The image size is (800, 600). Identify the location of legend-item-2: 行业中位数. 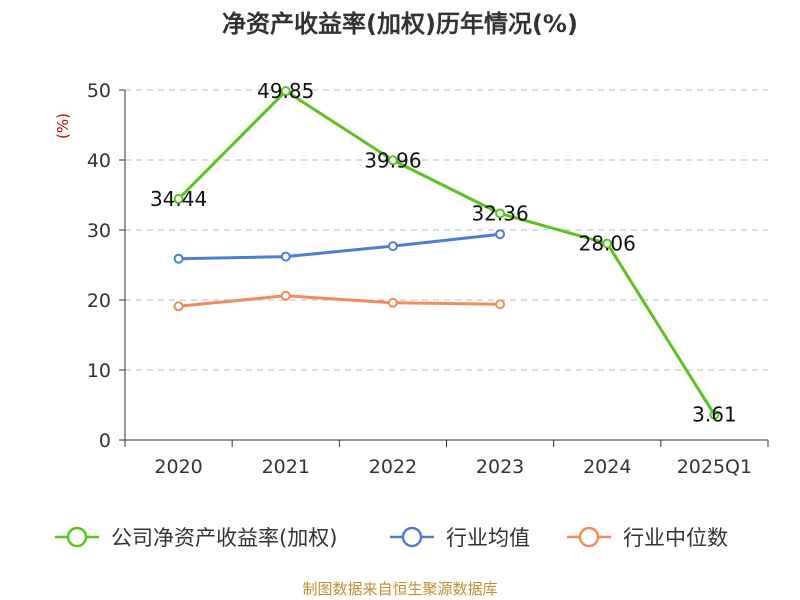
(647, 538).